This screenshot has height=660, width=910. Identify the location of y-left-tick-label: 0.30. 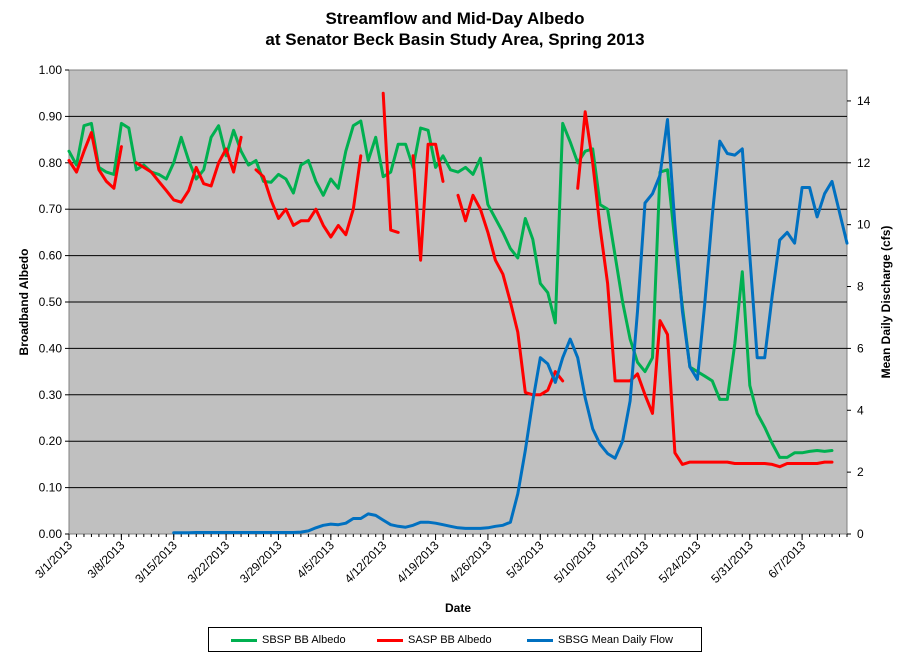
(51, 395).